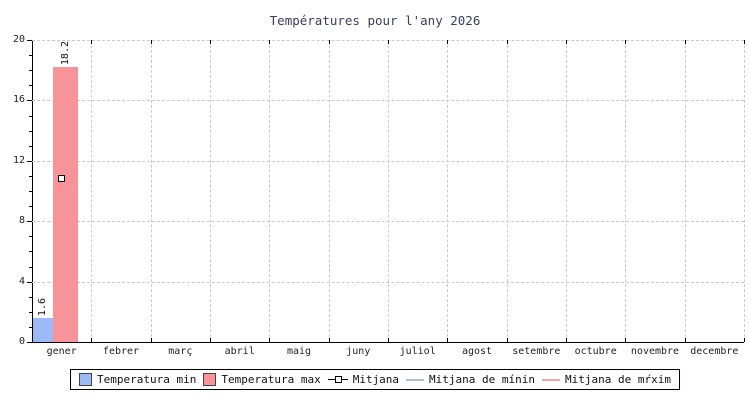 This screenshot has height=400, width=750. What do you see at coordinates (61, 351) in the screenshot?
I see `month-label: gener` at bounding box center [61, 351].